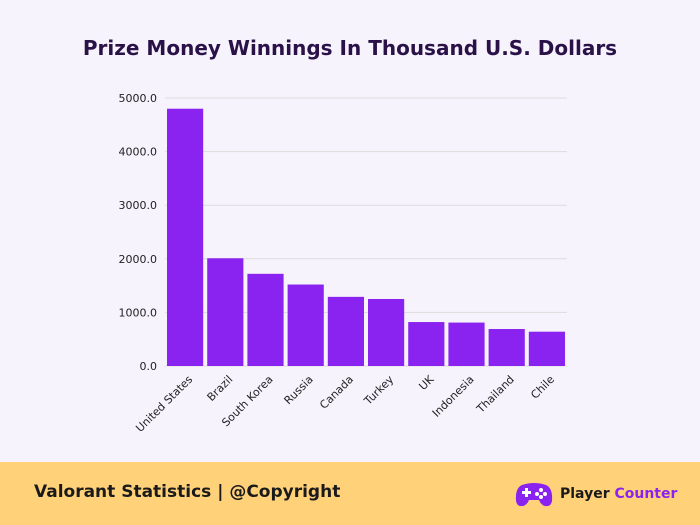  What do you see at coordinates (225, 312) in the screenshot?
I see `bar-brazil` at bounding box center [225, 312].